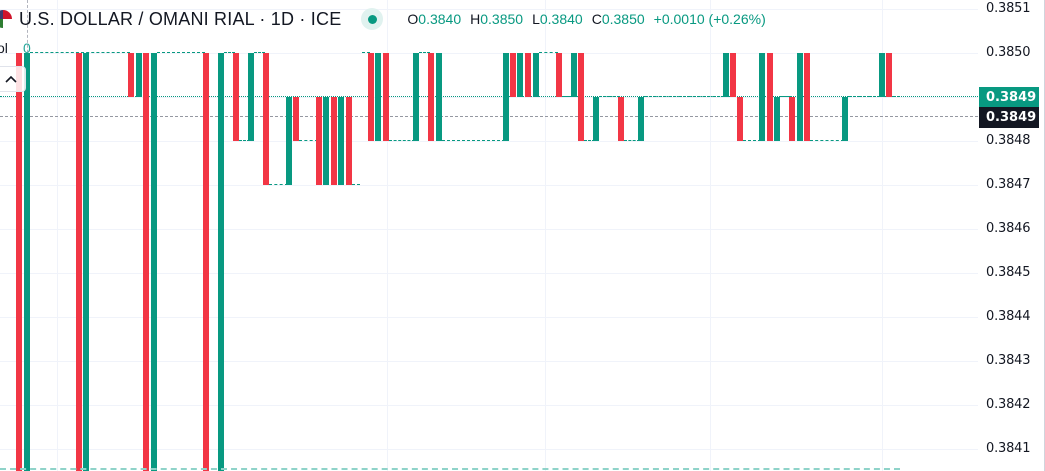 The width and height of the screenshot is (1045, 471). Describe the element at coordinates (1008, 404) in the screenshot. I see `price-tick-label: 0.3842` at that location.